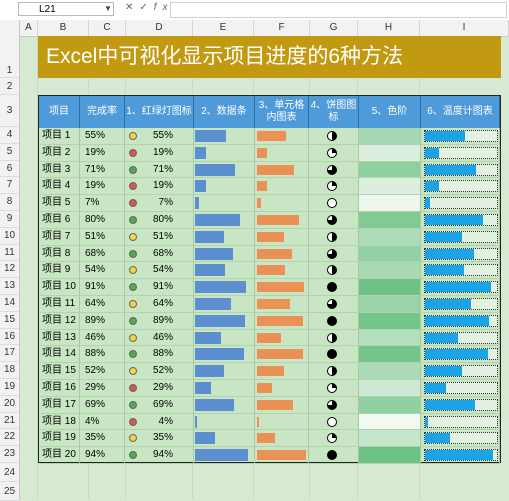 The width and height of the screenshot is (509, 501). Describe the element at coordinates (59, 220) in the screenshot. I see `project-name-cell: 项目 6` at that location.